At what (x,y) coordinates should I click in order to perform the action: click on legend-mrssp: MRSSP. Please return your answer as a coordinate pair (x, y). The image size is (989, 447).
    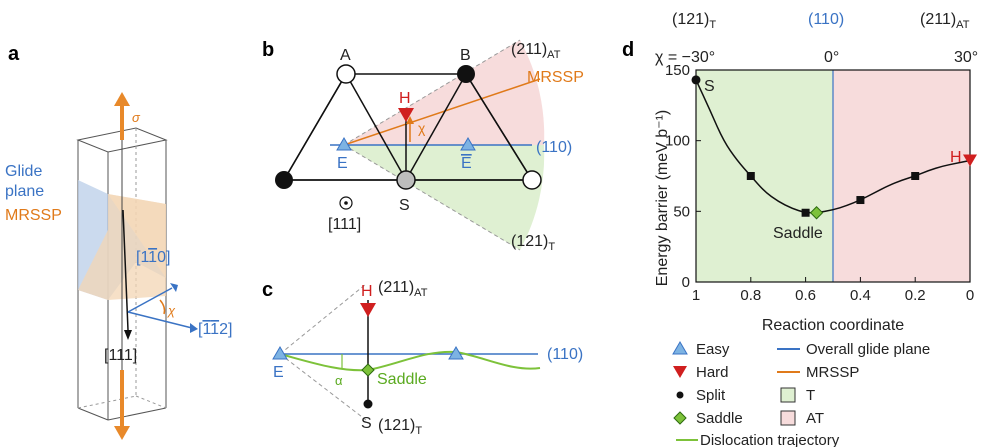
    Looking at the image, I should click on (832, 372).